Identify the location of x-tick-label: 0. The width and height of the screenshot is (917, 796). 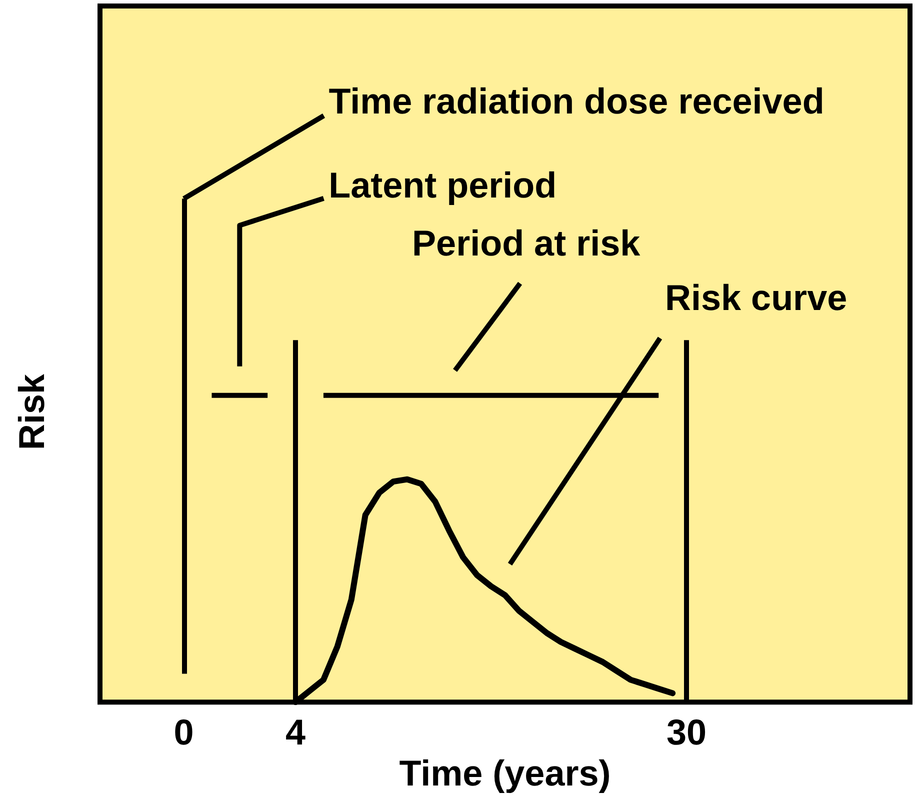
(184, 732).